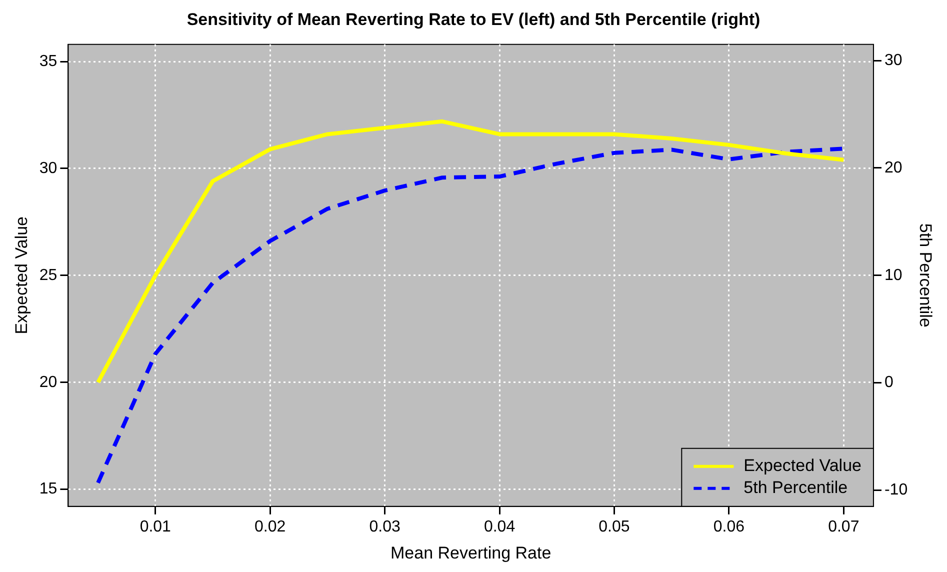 The height and width of the screenshot is (572, 947). What do you see at coordinates (48, 61) in the screenshot?
I see `y-tick-label: 35` at bounding box center [48, 61].